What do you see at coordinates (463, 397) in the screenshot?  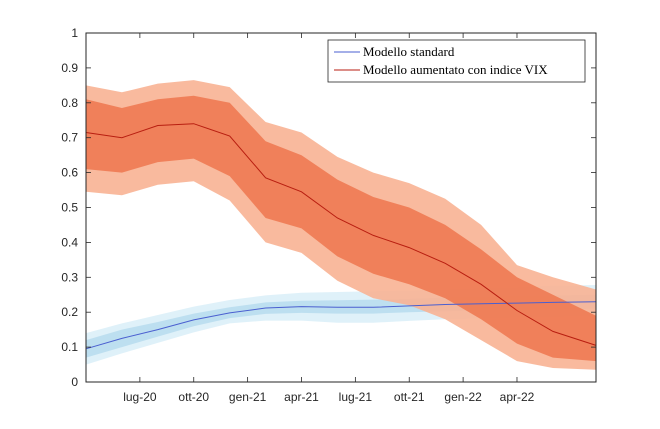 I see `x-tick-label: gen-22` at bounding box center [463, 397].